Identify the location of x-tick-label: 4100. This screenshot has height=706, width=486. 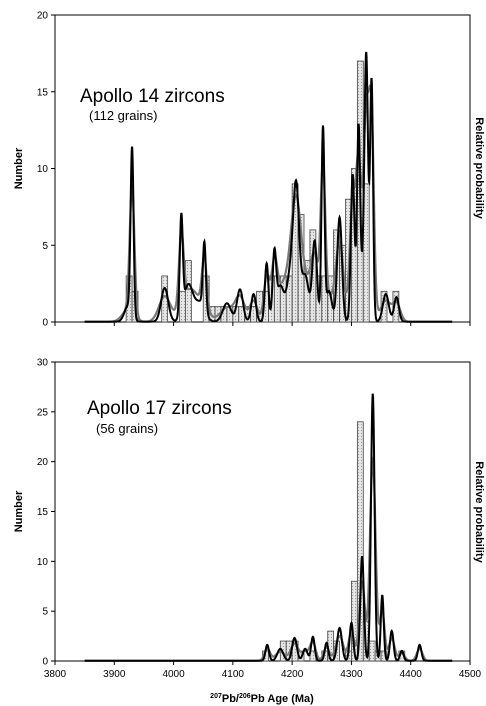
(233, 674).